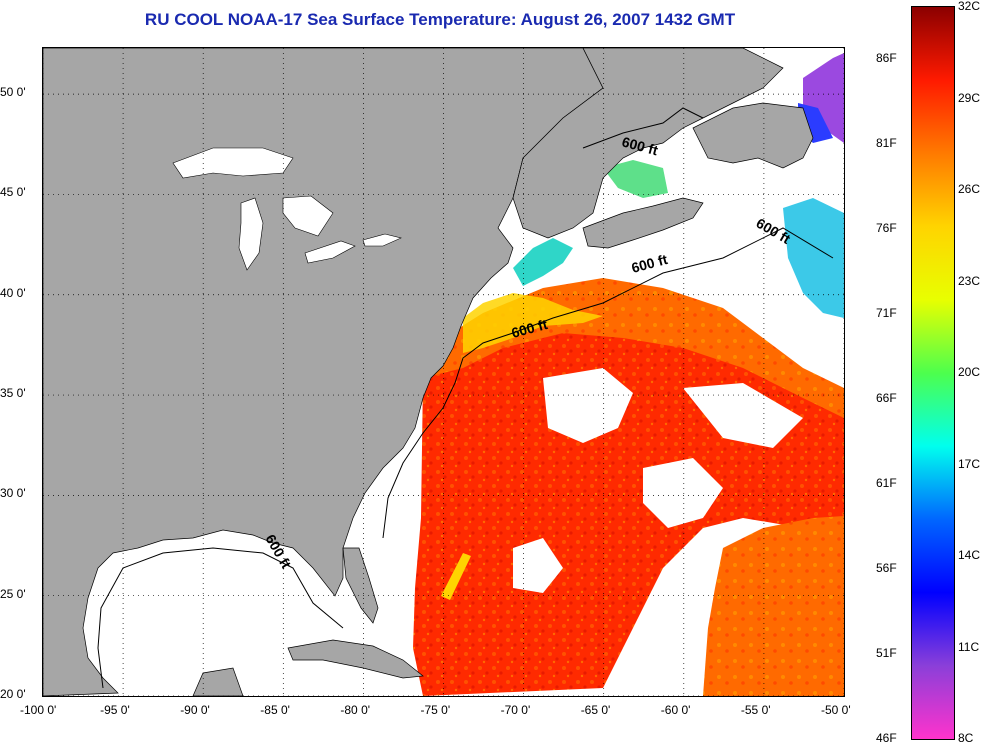 The image size is (984, 754). Describe the element at coordinates (595, 710) in the screenshot. I see `longitude-tick-label: -65 0'` at that location.